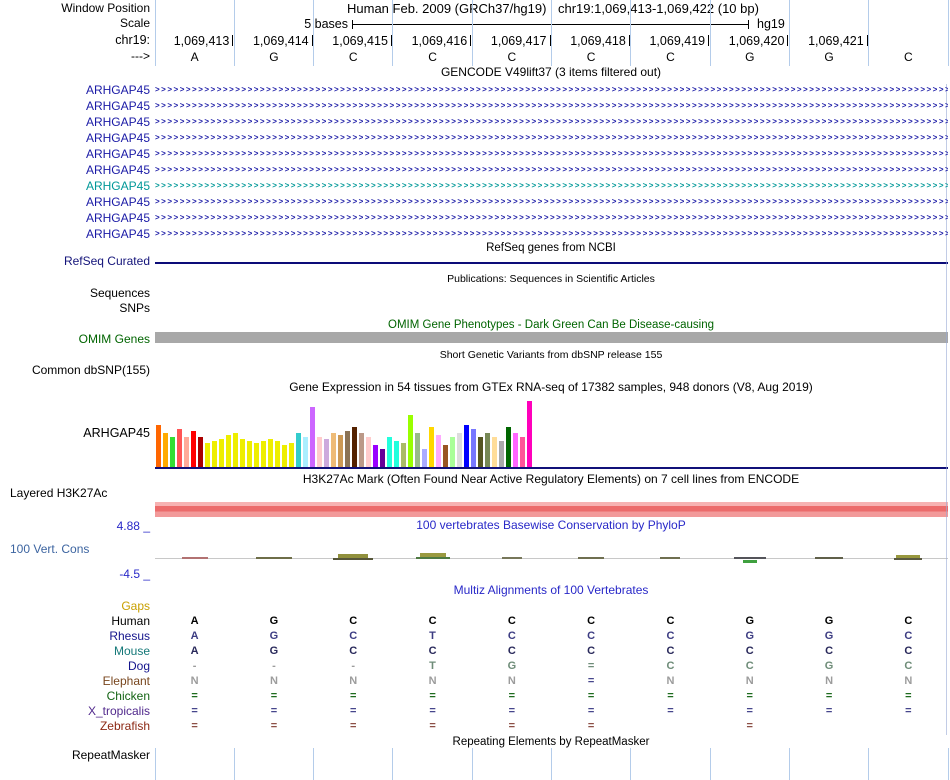  I want to click on conservation-track-label: 100 Vert. Cons, so click(50, 549).